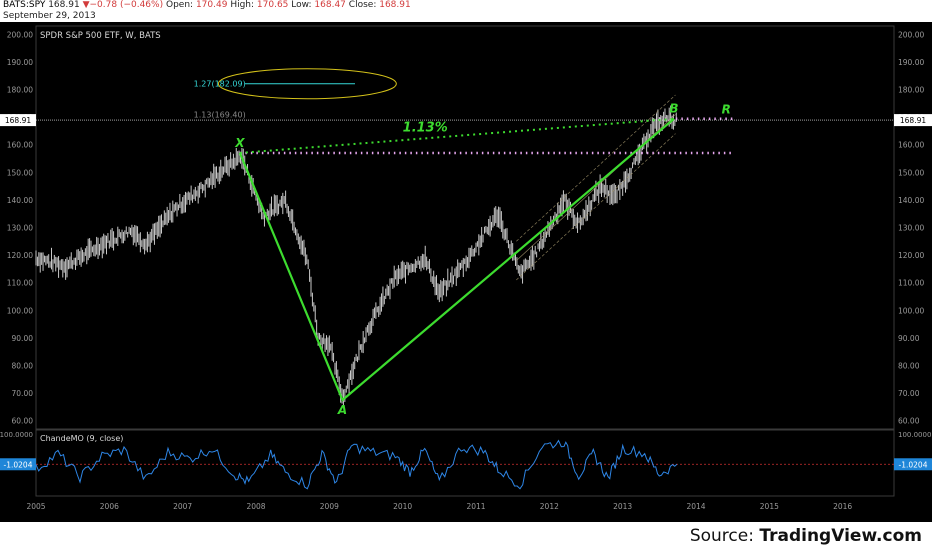 The image size is (932, 550). Describe the element at coordinates (64, 5) in the screenshot. I see `last-price: 168.91` at that location.